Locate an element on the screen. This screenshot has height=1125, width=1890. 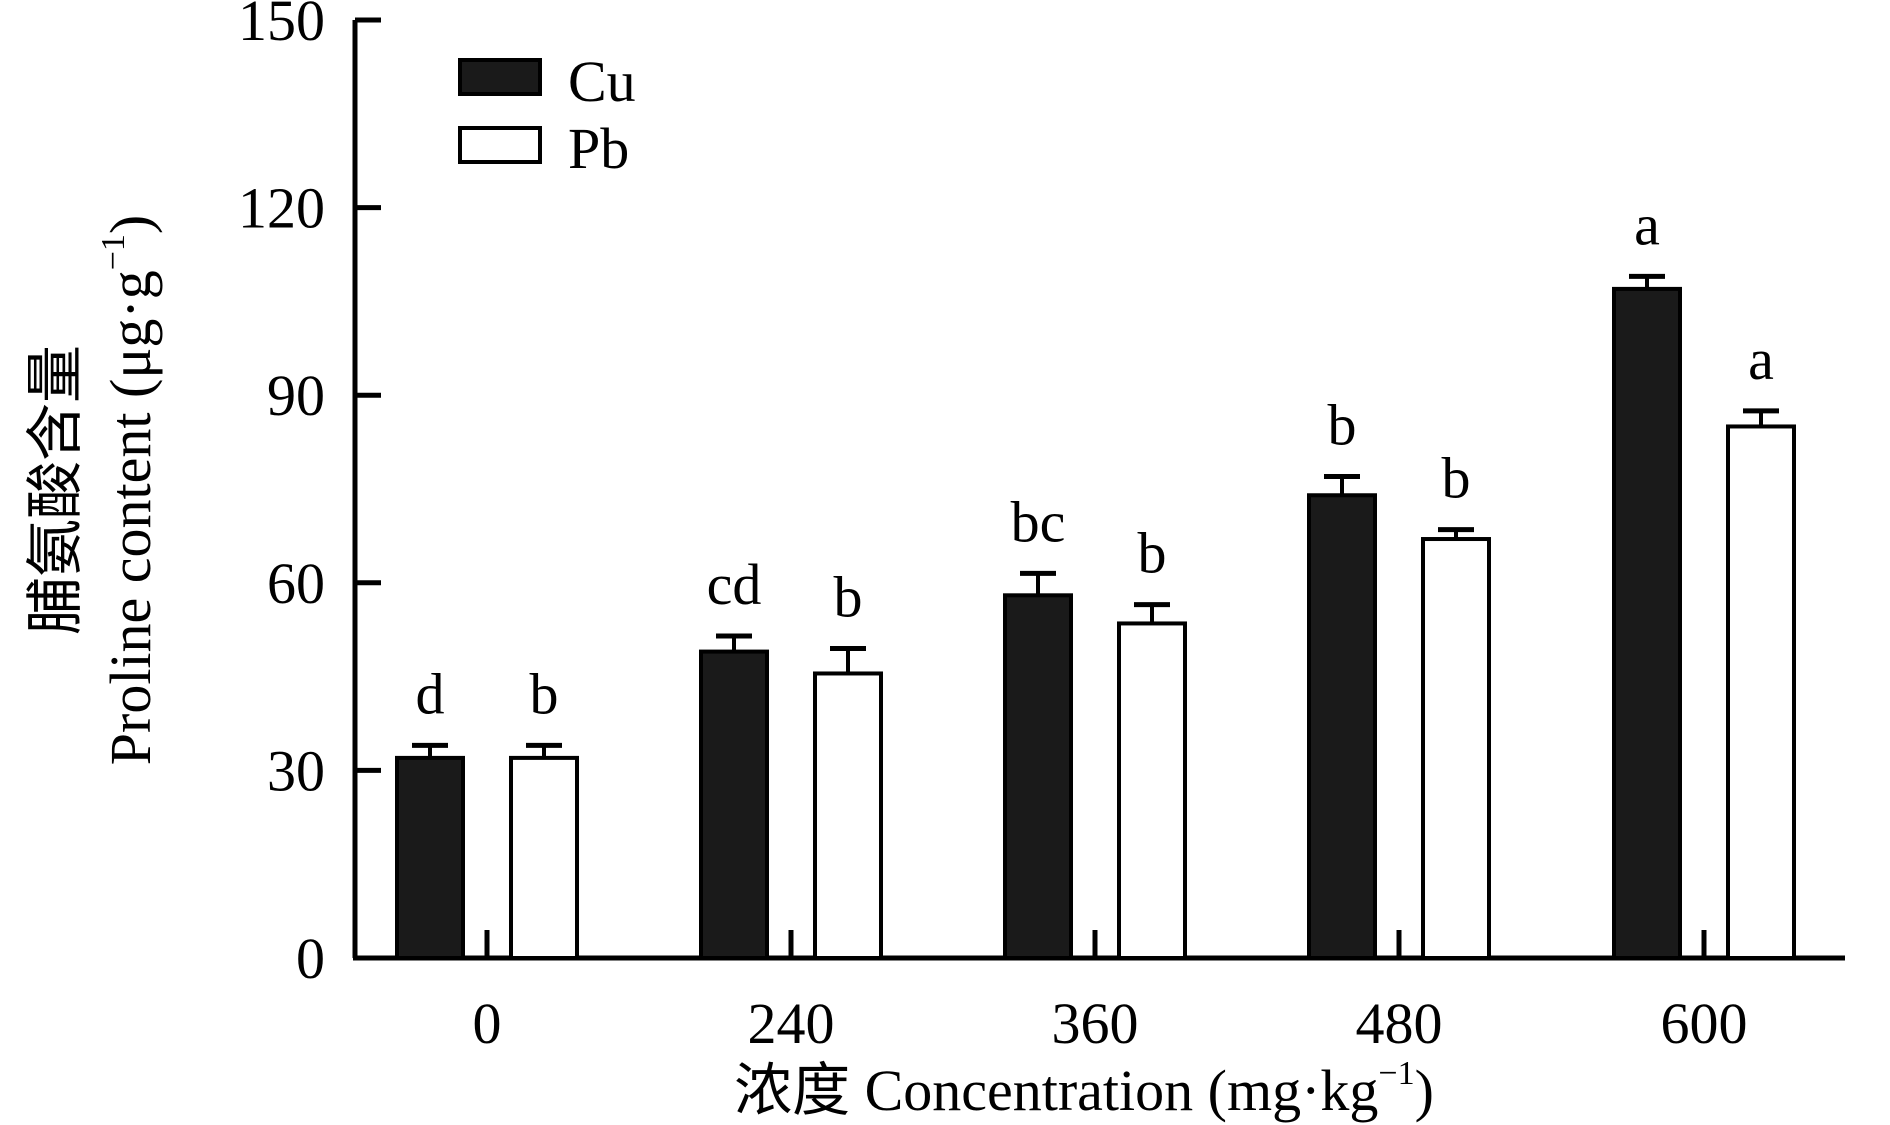
significance-label: cd is located at coordinates (734, 584).